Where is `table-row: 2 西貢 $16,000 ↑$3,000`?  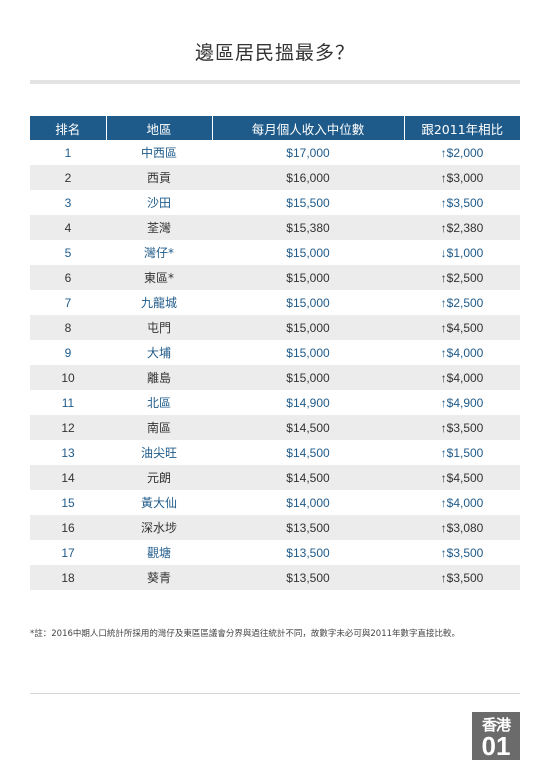
table-row: 2 西貢 $16,000 ↑$3,000 is located at coordinates (275, 177).